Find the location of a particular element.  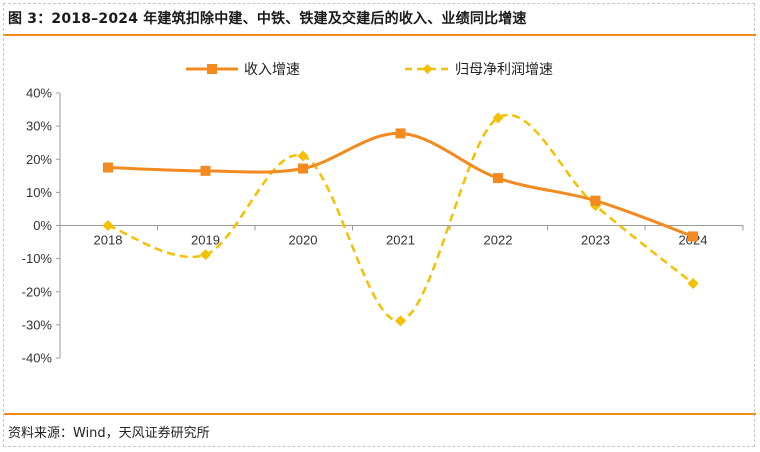

legend-label-profit: 归母净利润增速 is located at coordinates (504, 69).